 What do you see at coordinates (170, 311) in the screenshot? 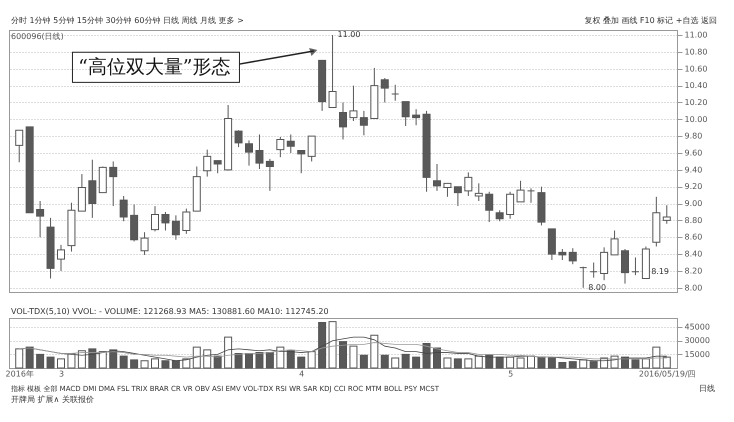
I see `text: VOL-TDX(5,10) VVOL: - VOLUME: 121268.93 MA5: 130881.60 MA10: 112745.20` at bounding box center [170, 311].